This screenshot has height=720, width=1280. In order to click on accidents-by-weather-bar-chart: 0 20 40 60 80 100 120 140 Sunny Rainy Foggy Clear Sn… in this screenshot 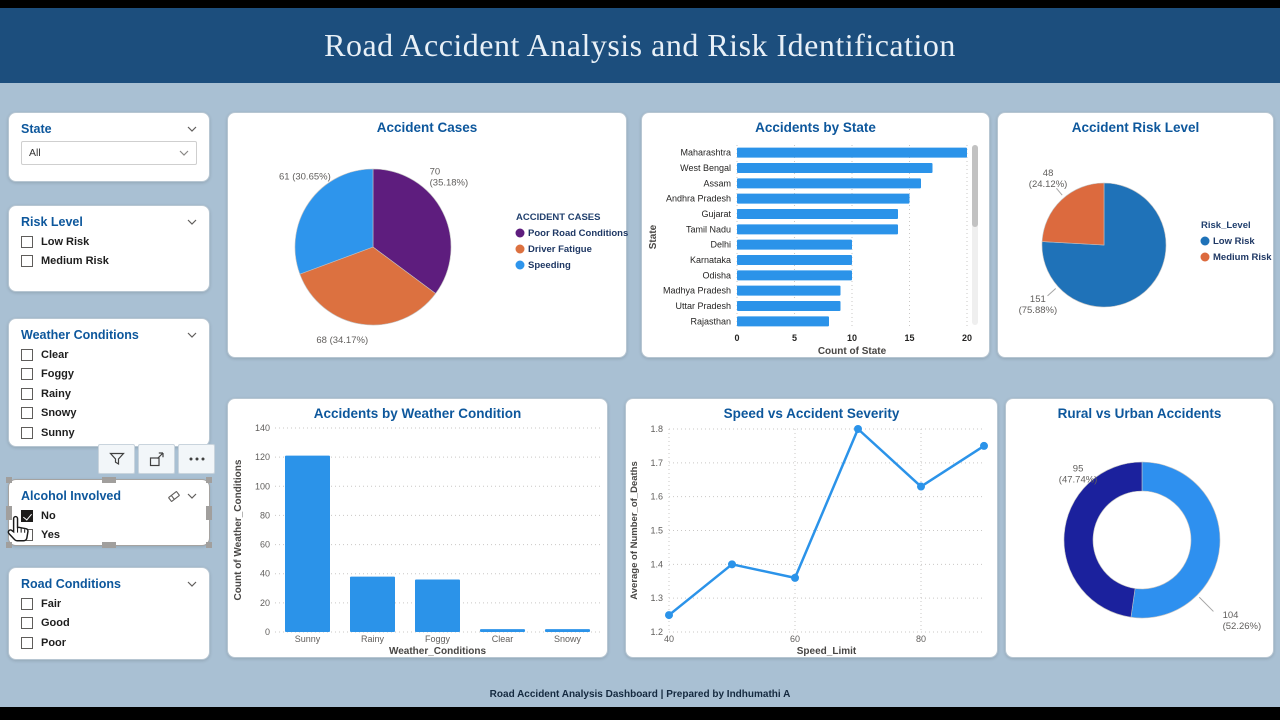, I will do `click(418, 529)`.